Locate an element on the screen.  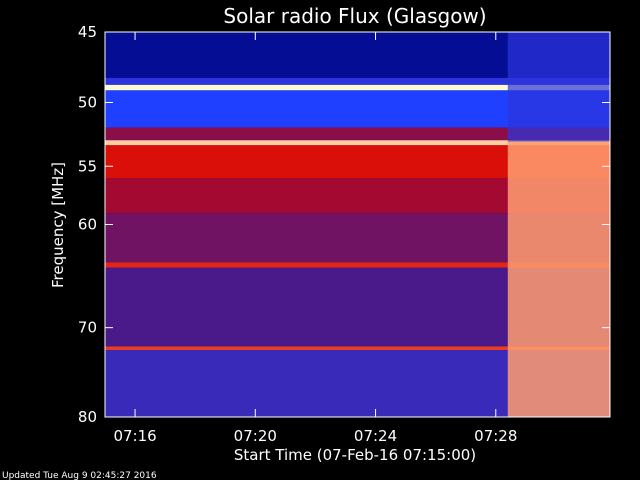
y-tick-label: 50 is located at coordinates (87, 103).